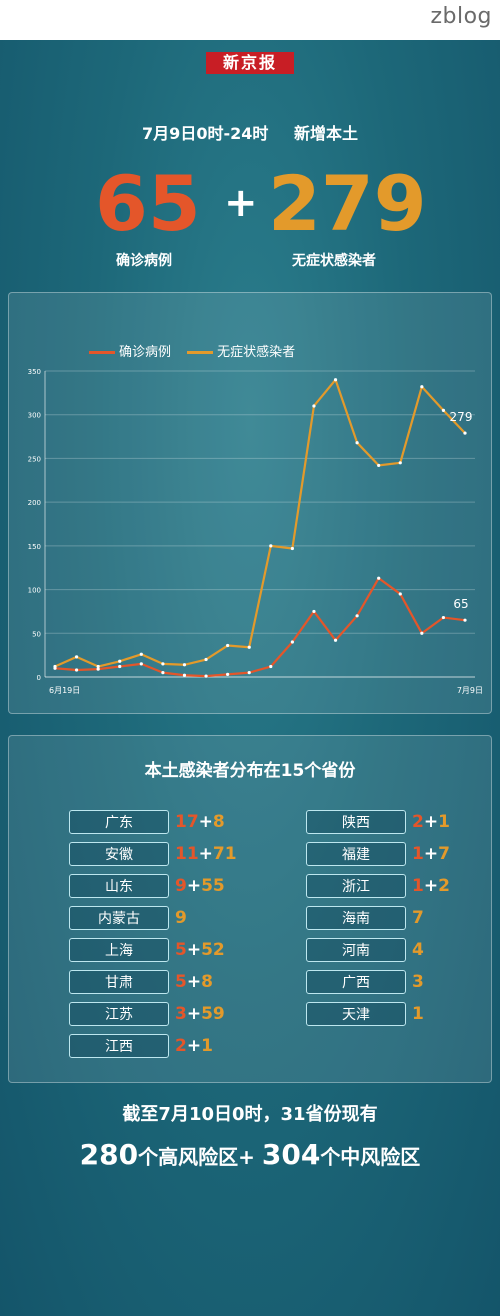 This screenshot has height=1316, width=500. What do you see at coordinates (145, 352) in the screenshot?
I see `legend-label-confirmed: 确诊病例` at bounding box center [145, 352].